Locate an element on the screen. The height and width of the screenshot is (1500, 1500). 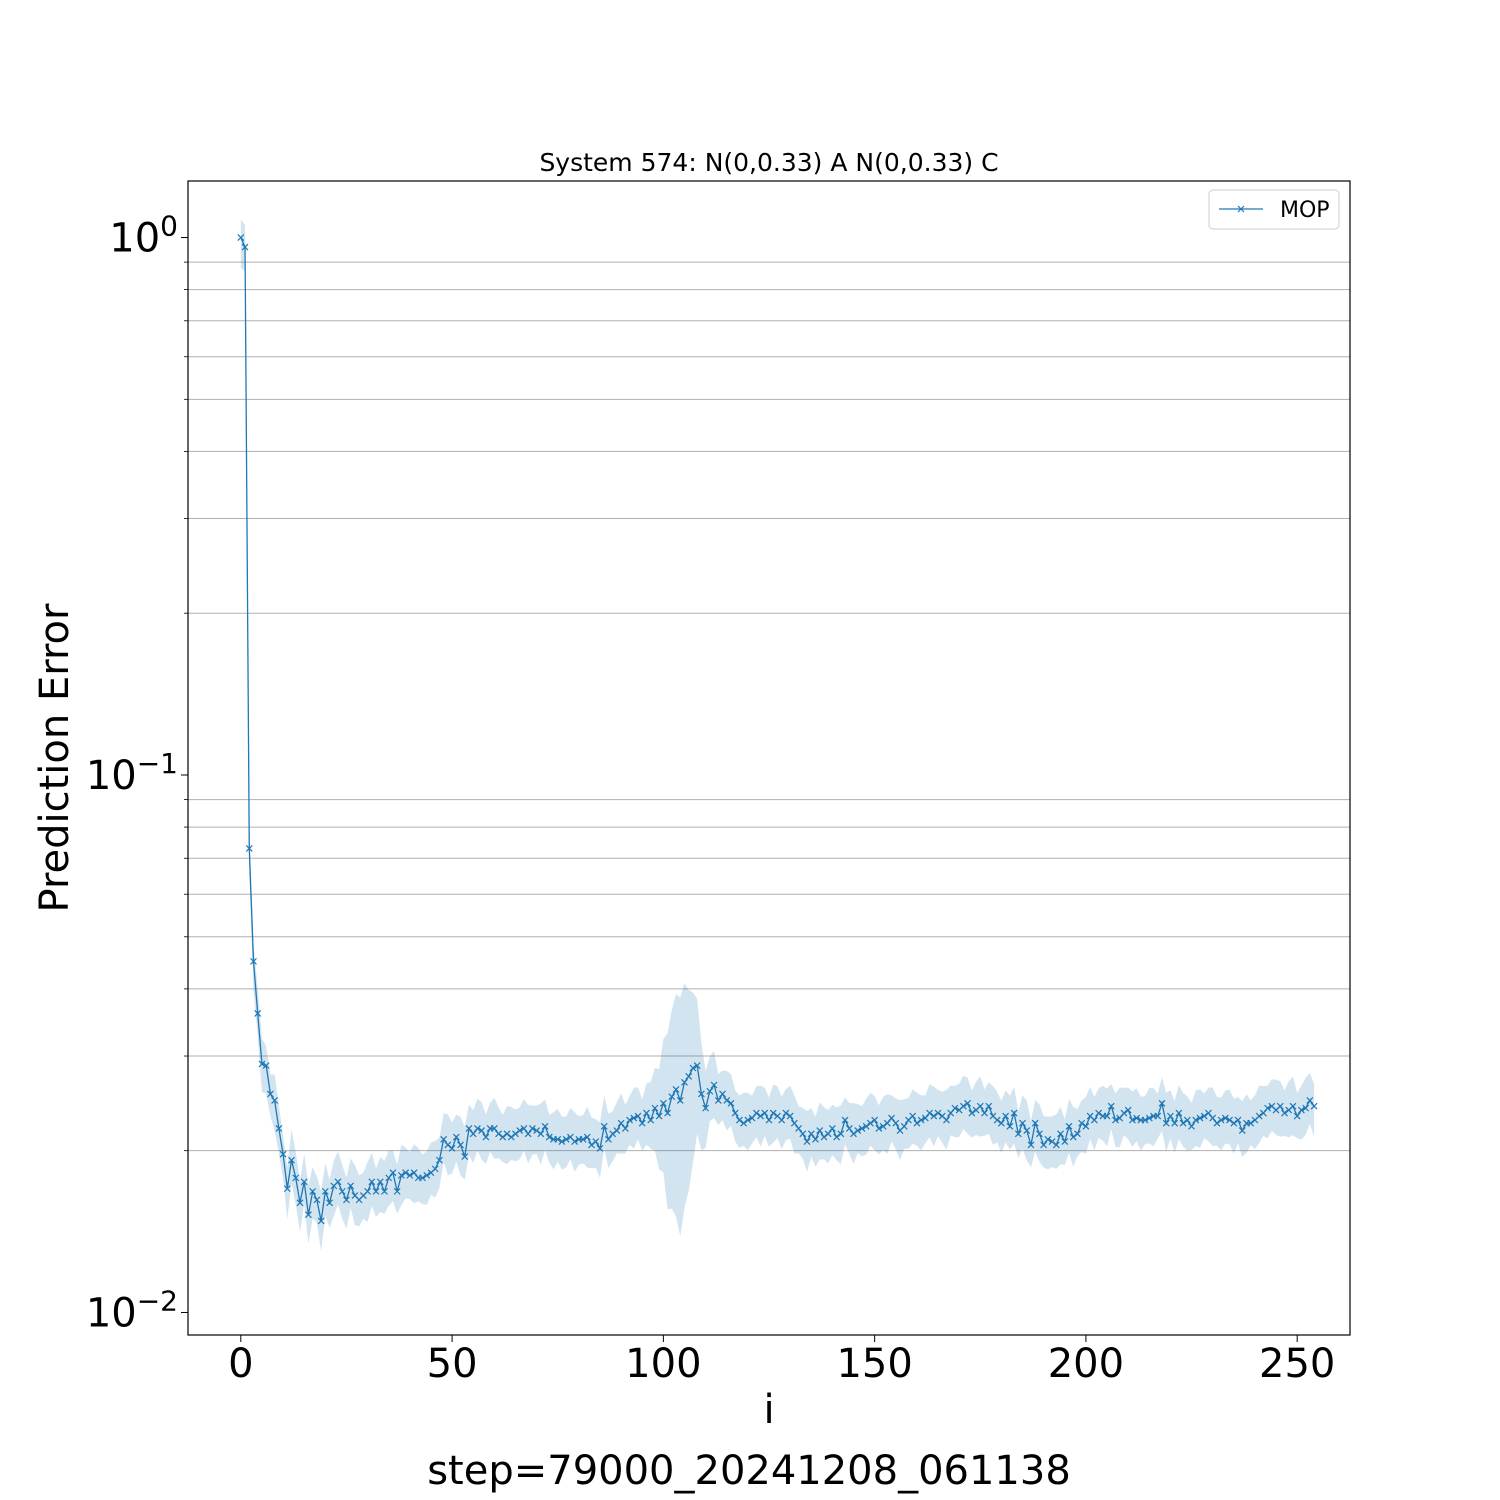
x-axis: 0 50 100 150 200 250 is located at coordinates (781, 1361).